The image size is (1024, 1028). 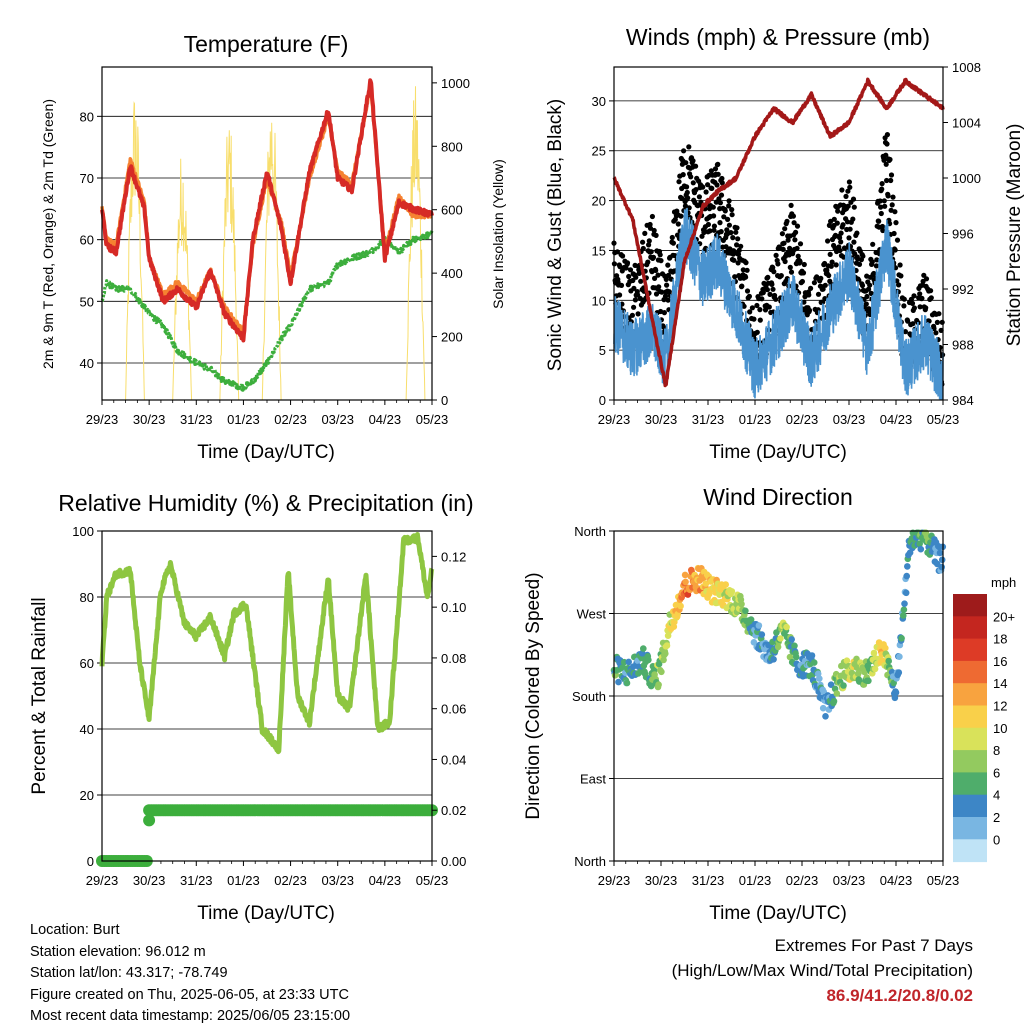 What do you see at coordinates (453, 658) in the screenshot?
I see `humidity-y2-tick-label: 0.08` at bounding box center [453, 658].